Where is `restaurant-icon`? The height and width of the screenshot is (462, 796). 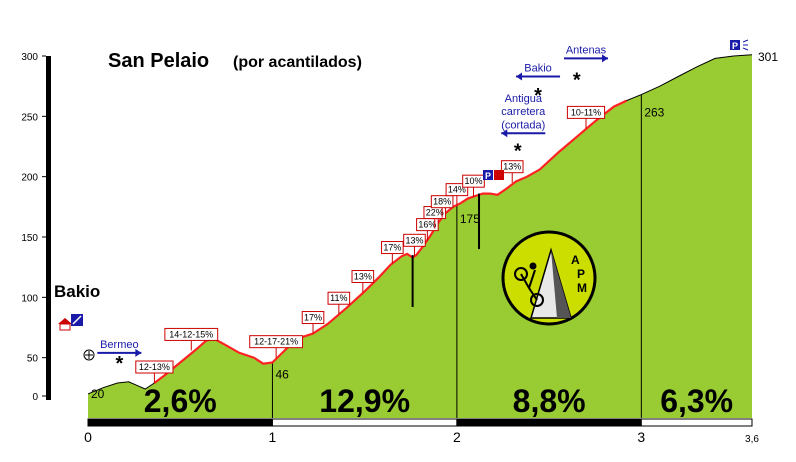
restaurant-icon is located at coordinates (499, 175).